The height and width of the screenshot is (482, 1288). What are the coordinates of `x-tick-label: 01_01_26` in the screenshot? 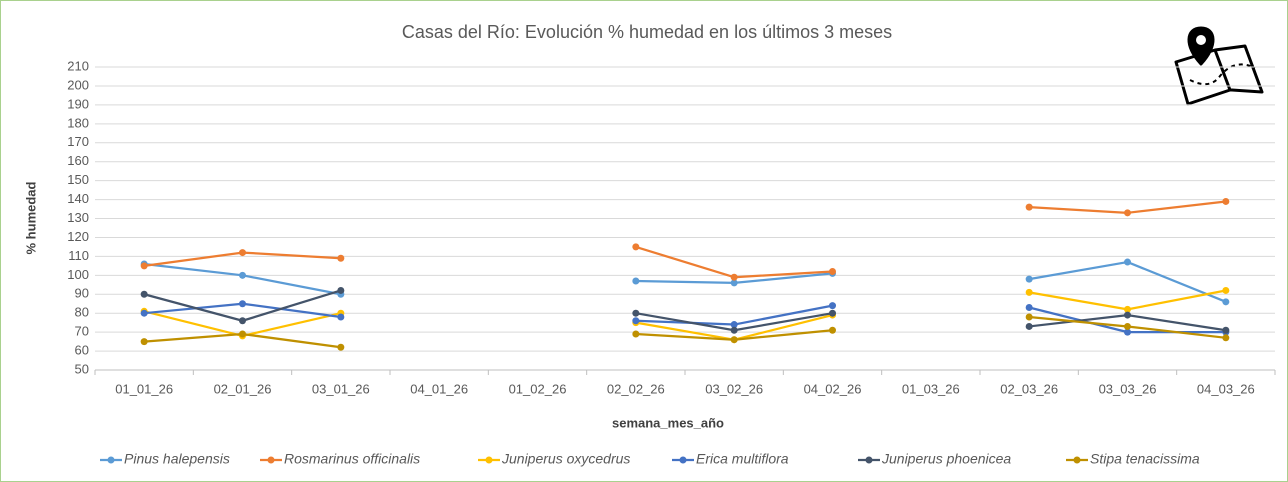 It's located at (144, 388).